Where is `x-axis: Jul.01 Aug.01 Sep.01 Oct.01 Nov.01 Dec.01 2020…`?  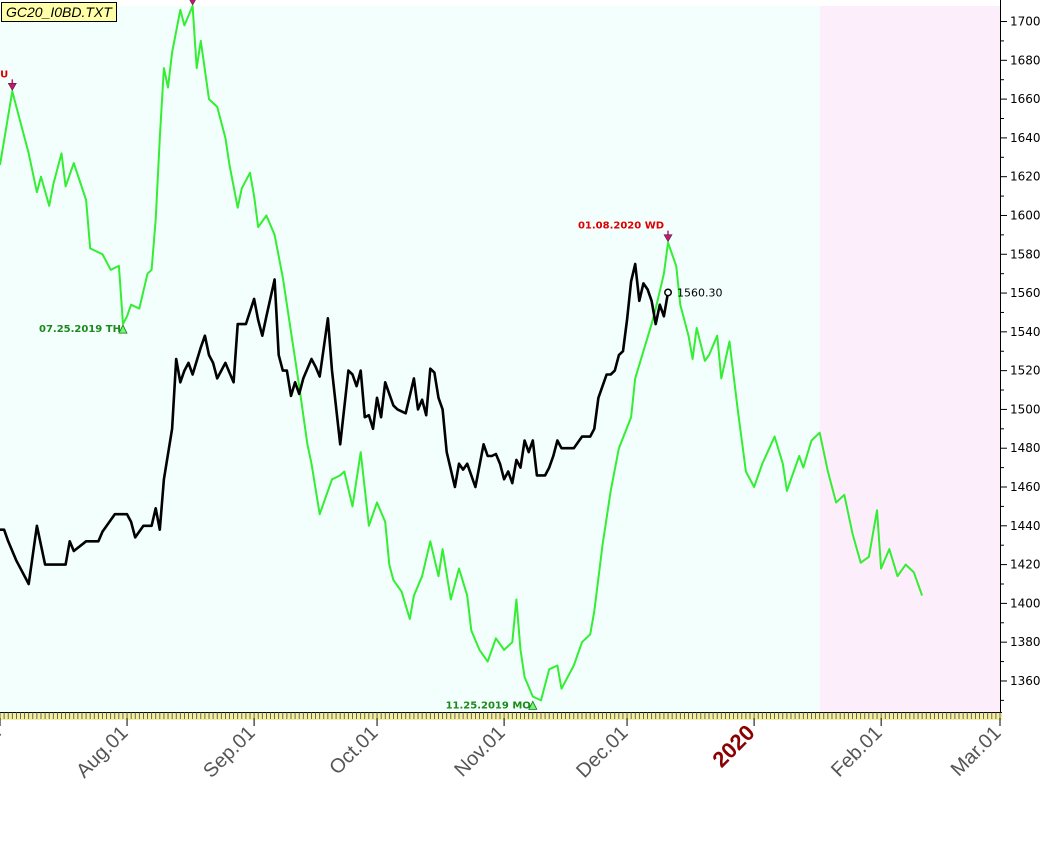
x-axis: Jul.01 Aug.01 Sep.01 Oct.01 Nov.01 Dec.01 2020… is located at coordinates (503, 750).